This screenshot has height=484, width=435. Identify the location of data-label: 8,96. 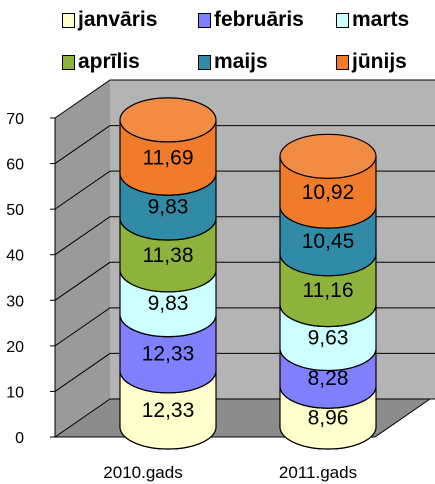
(328, 417).